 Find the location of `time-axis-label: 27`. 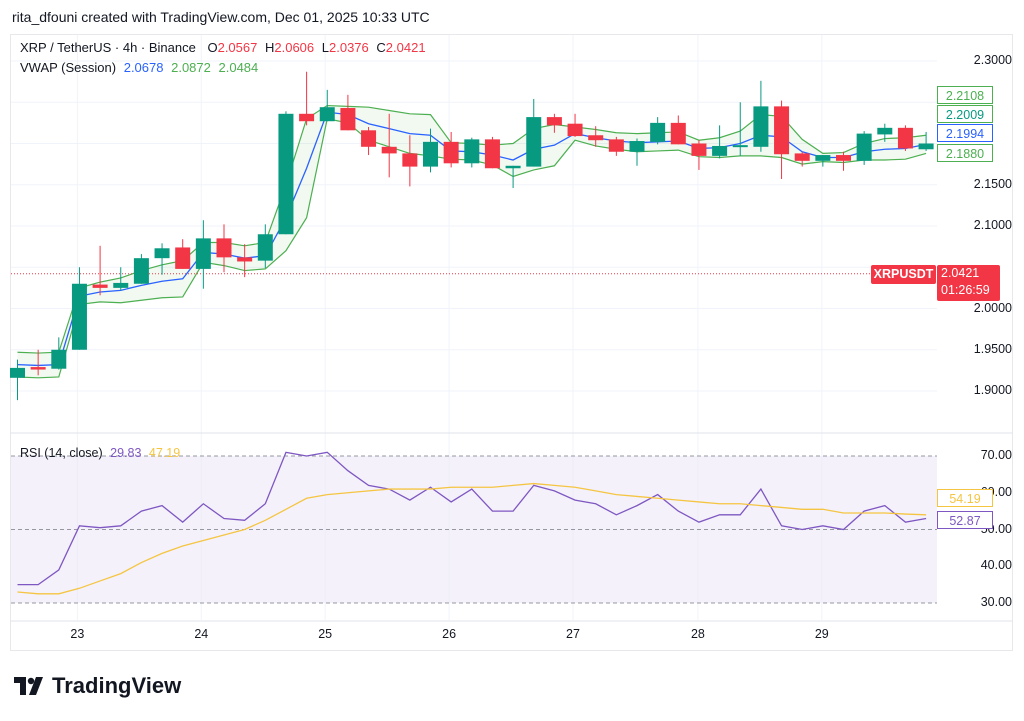

time-axis-label: 27 is located at coordinates (573, 634).